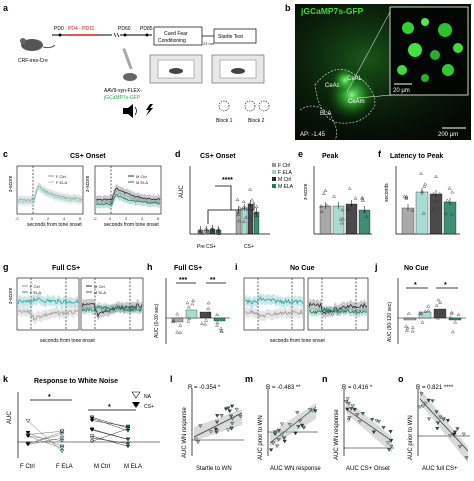 This screenshot has height=481, width=474. What do you see at coordinates (133, 467) in the screenshot?
I see `svg-text: M ELA` at bounding box center [133, 467].